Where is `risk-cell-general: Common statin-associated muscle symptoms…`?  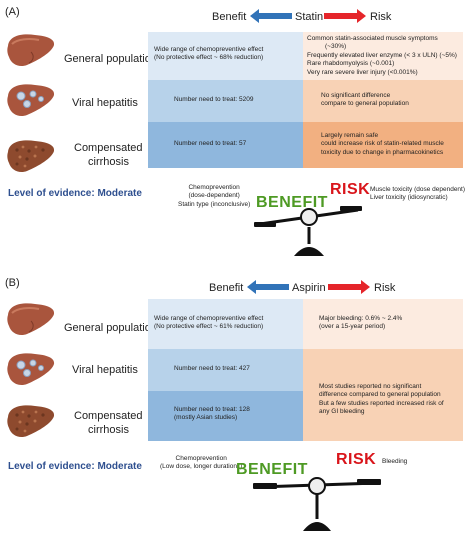 risk-cell-general: Common statin-associated muscle symptoms… is located at coordinates (383, 56).